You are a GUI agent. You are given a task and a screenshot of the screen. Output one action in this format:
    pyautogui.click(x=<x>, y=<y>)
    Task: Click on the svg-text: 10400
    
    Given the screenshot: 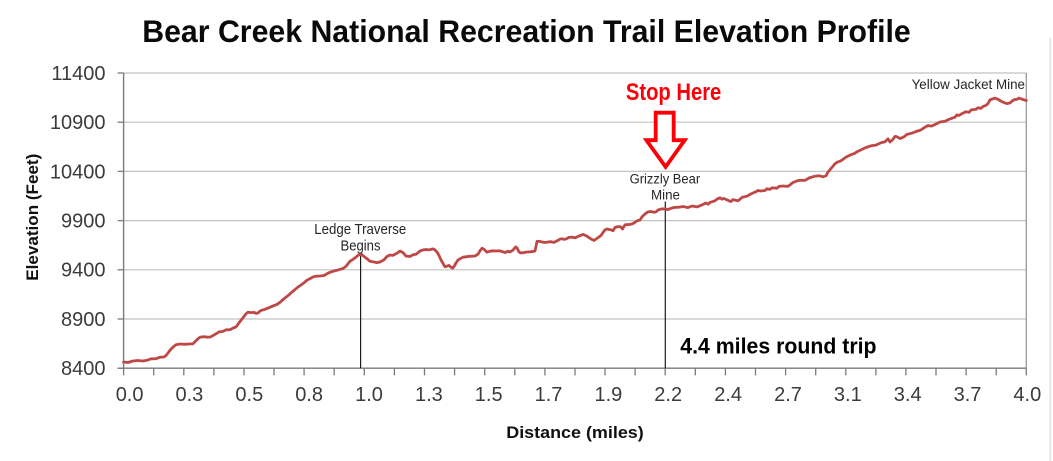 What is the action you would take?
    pyautogui.click(x=78, y=172)
    